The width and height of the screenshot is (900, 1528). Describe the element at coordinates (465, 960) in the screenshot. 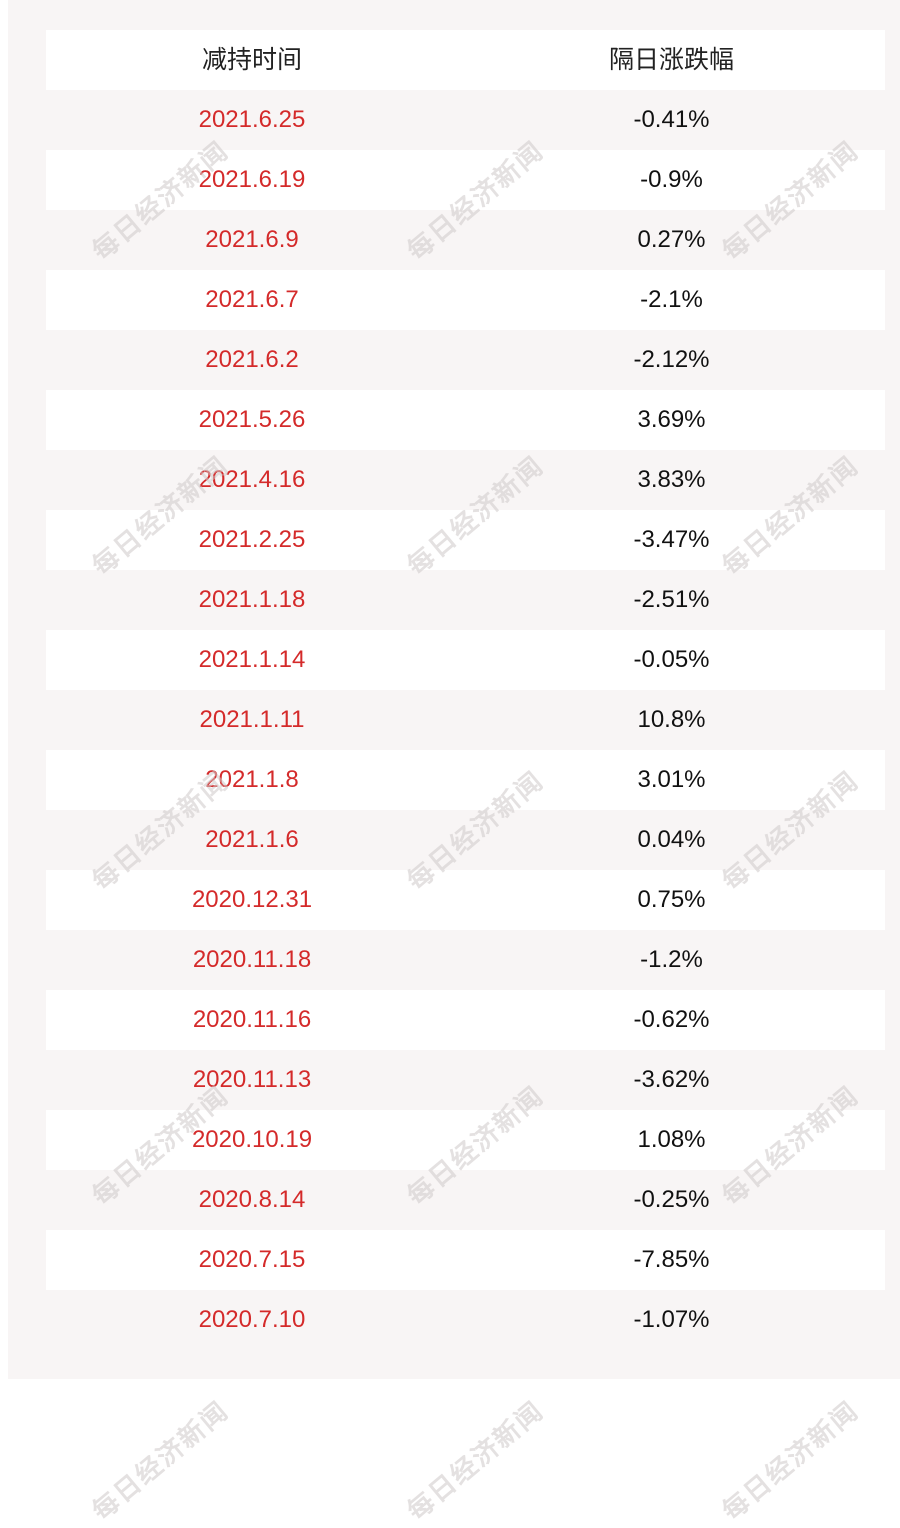

I see `table-row: 2020.11.18 -1.2%` at that location.